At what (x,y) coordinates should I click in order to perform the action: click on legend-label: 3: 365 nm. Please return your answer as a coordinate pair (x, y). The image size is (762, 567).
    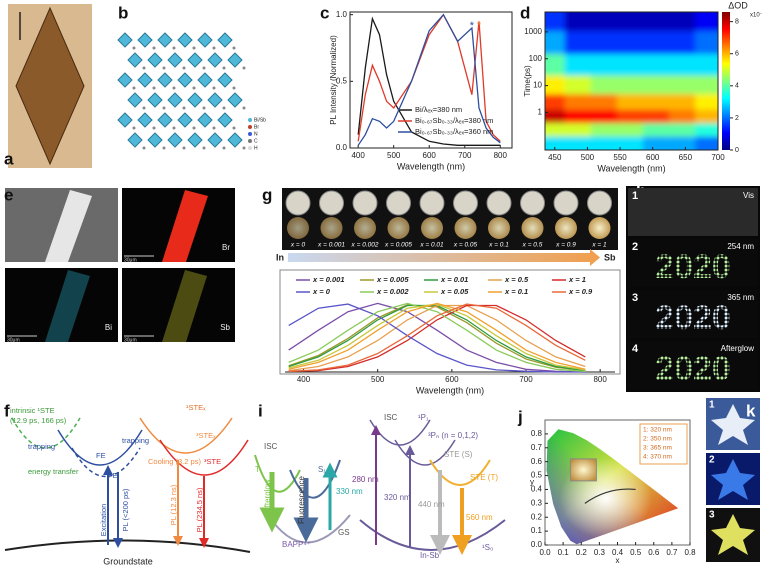
    Looking at the image, I should click on (657, 448).